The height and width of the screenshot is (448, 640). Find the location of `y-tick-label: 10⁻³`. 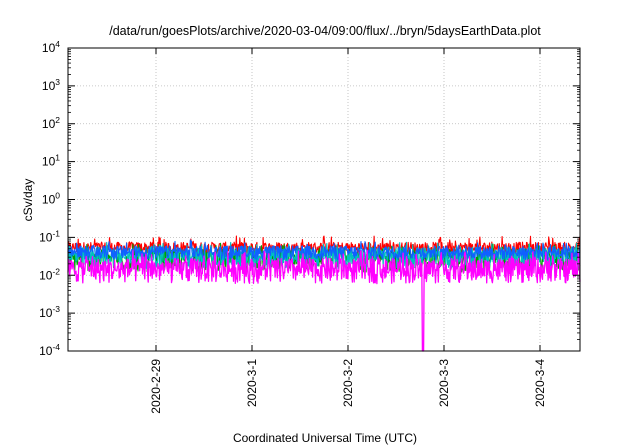

y-tick-label: 10⁻³ is located at coordinates (49, 312).